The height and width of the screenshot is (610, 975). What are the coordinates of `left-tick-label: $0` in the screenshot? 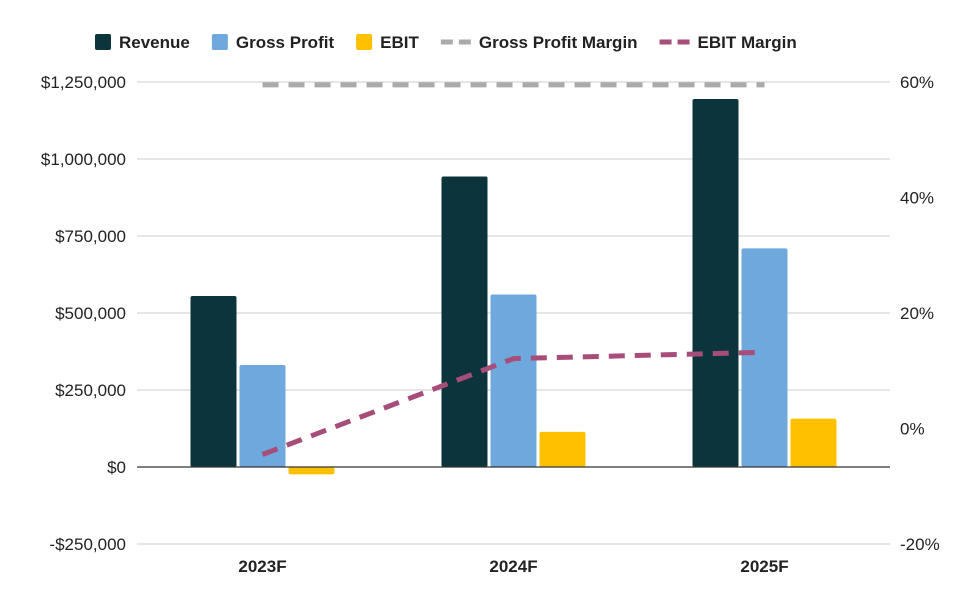 It's located at (116, 467).